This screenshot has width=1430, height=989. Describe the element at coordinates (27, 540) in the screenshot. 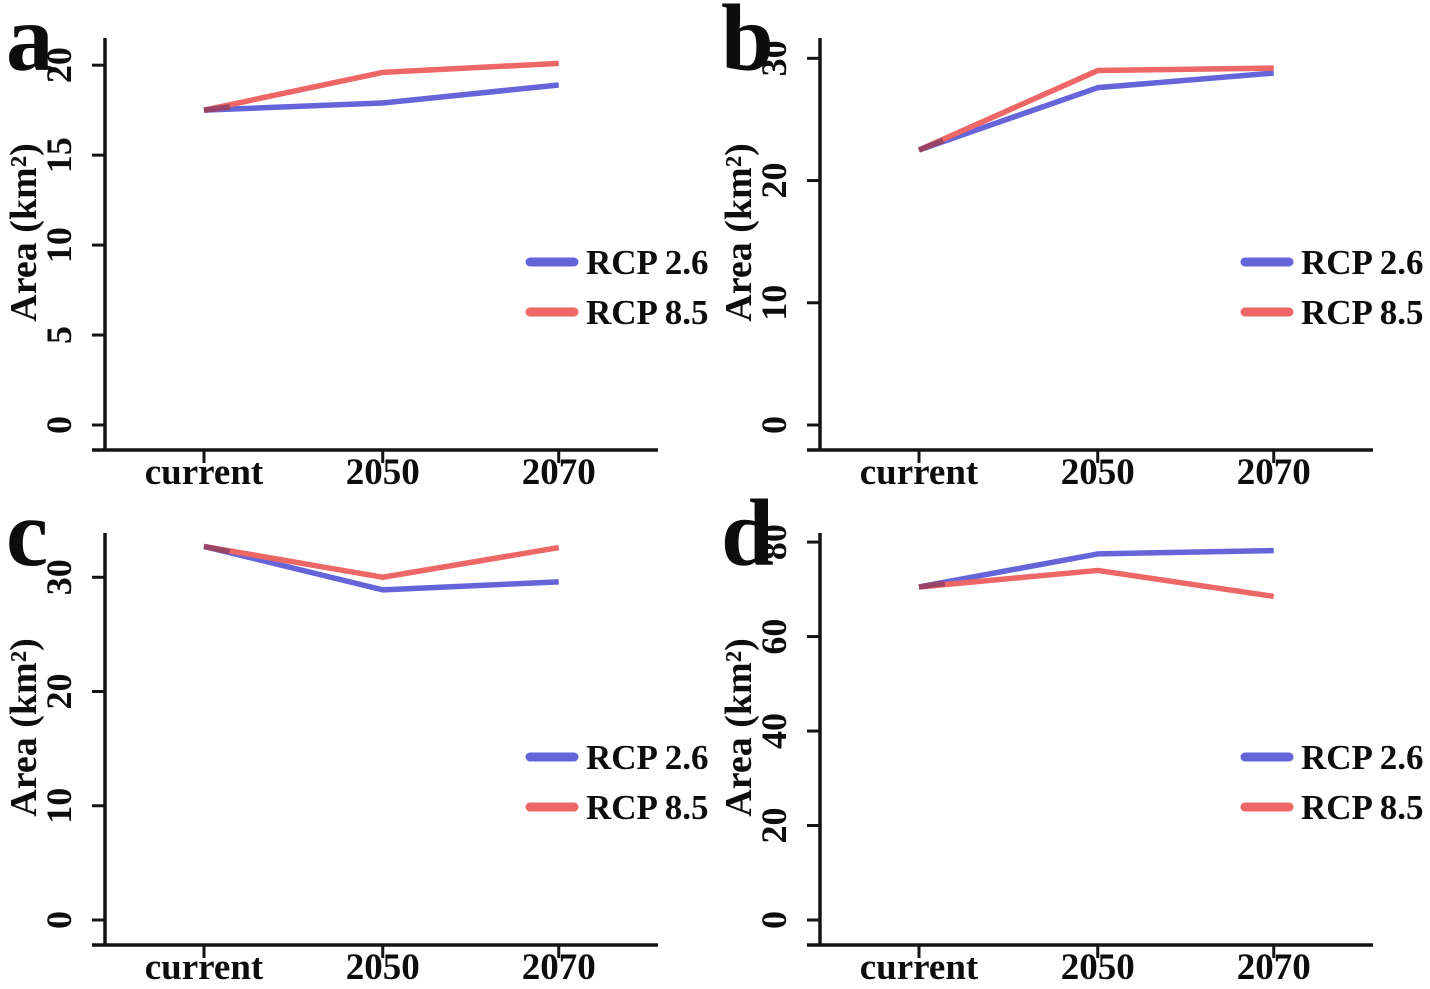

I see `panel-letter: c` at that location.